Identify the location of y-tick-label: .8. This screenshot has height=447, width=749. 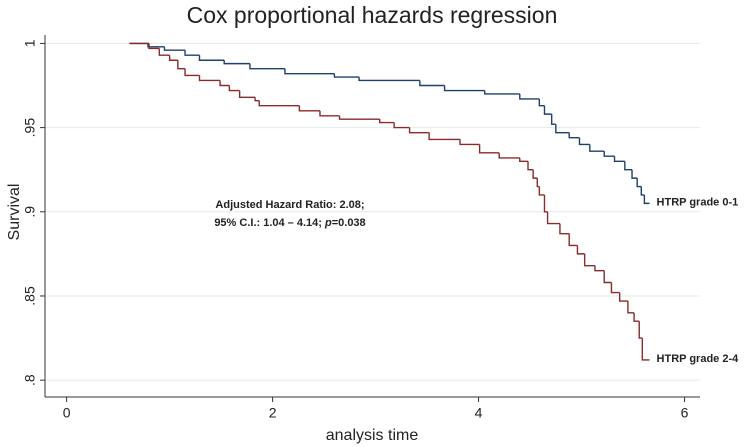
(30, 380).